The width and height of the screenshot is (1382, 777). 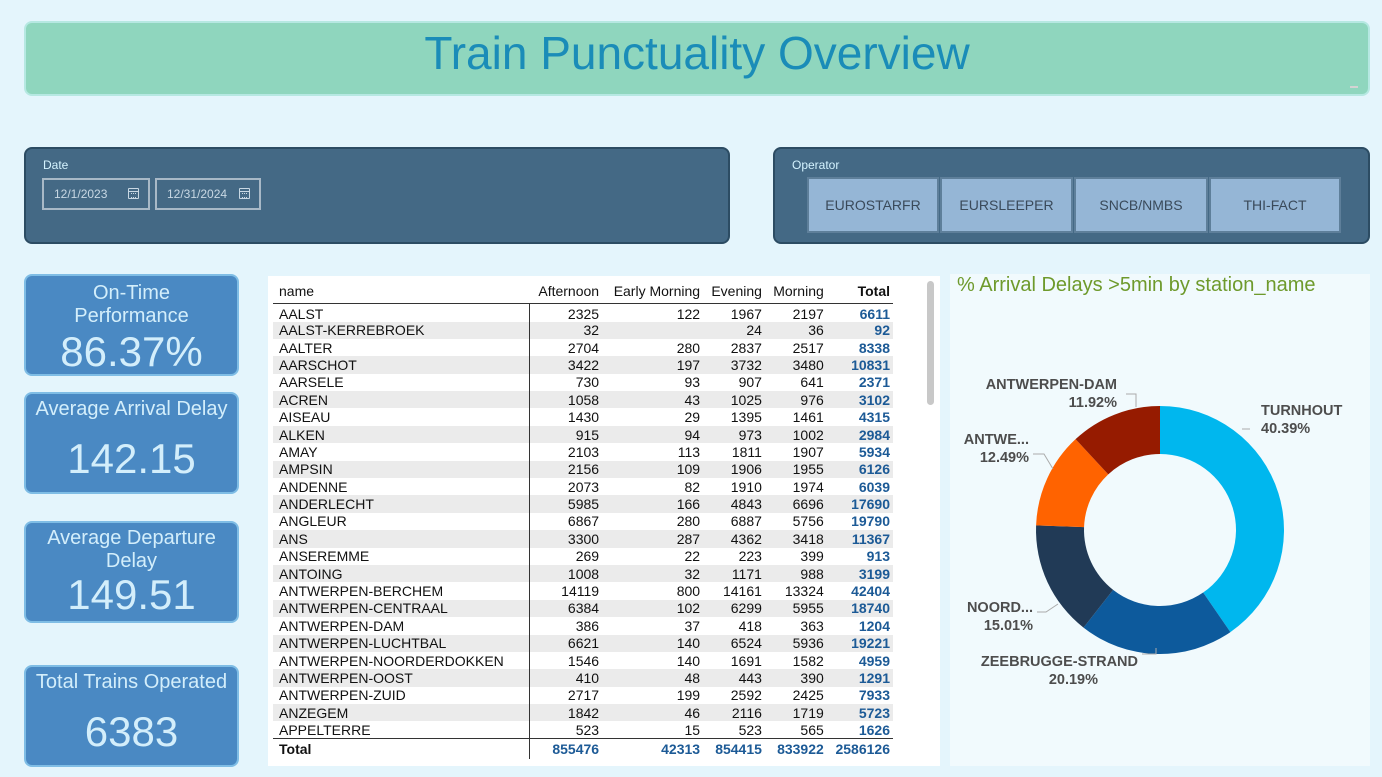 I want to click on cell-afternoon: 6867, so click(x=583, y=521).